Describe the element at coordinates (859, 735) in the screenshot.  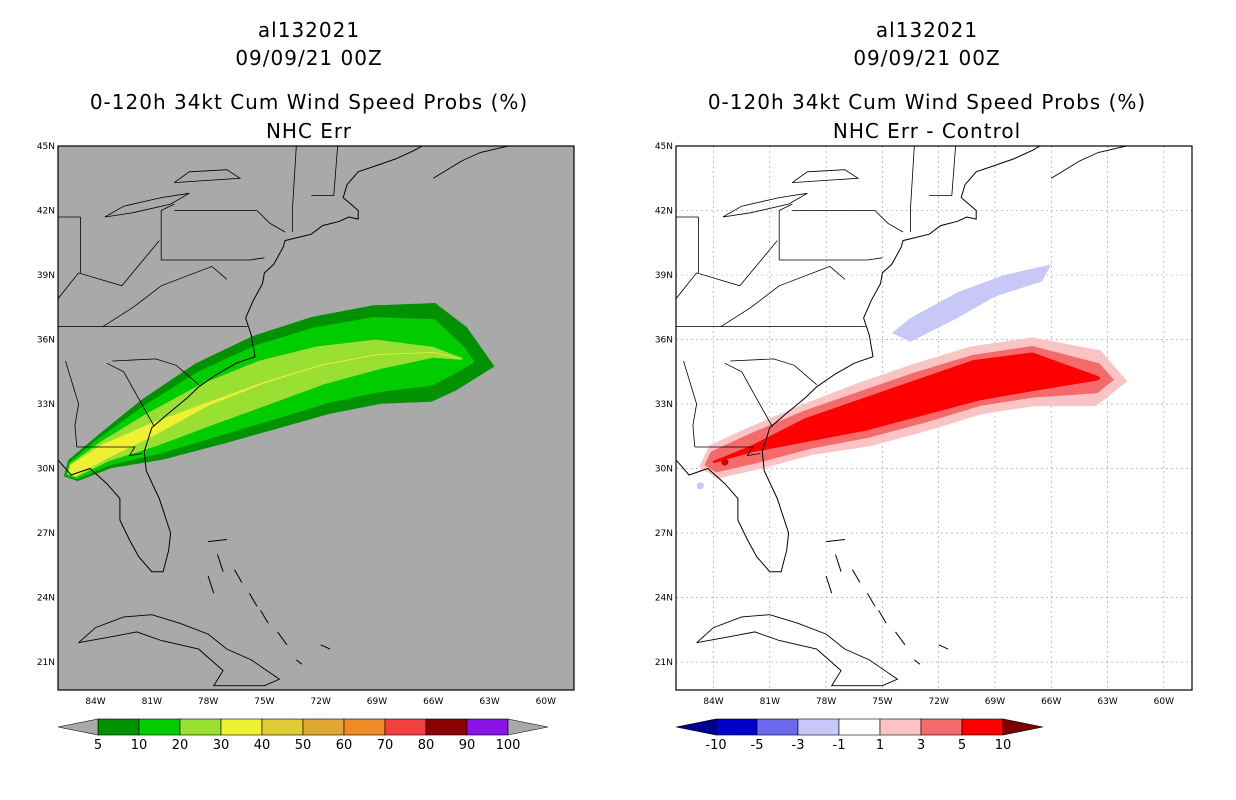
I see `colorbar: -10 -5 -3 -1 1 3 5 10` at that location.